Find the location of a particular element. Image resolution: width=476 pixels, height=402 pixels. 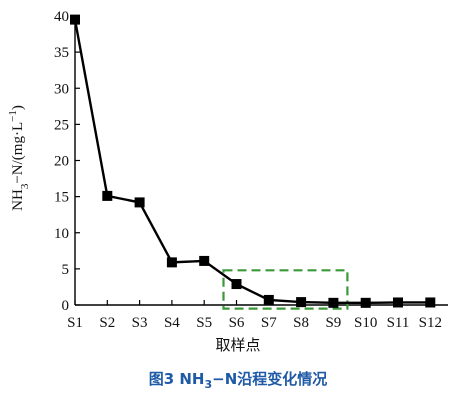

x-axis-label: 取样点 is located at coordinates (238, 345).